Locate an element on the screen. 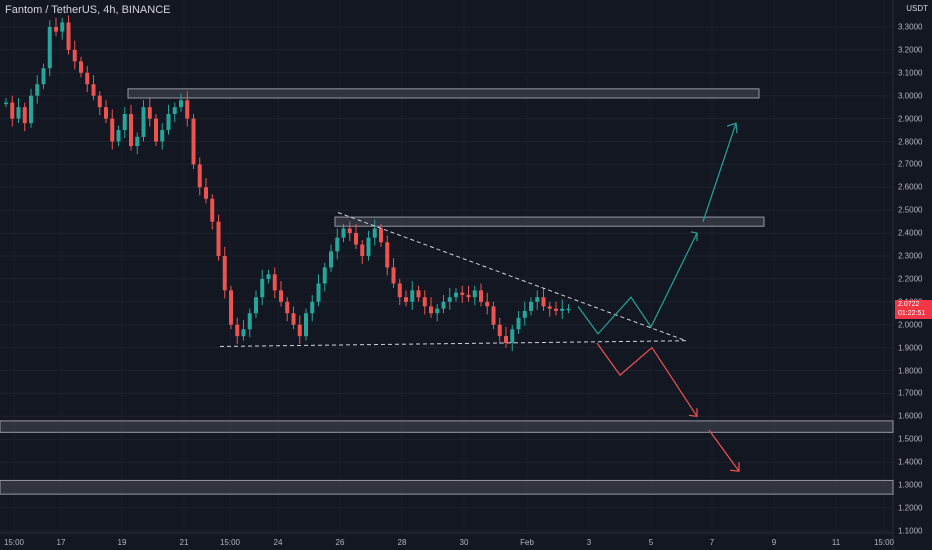 This screenshot has height=550, width=932. time-tick-label: 5 is located at coordinates (651, 542).